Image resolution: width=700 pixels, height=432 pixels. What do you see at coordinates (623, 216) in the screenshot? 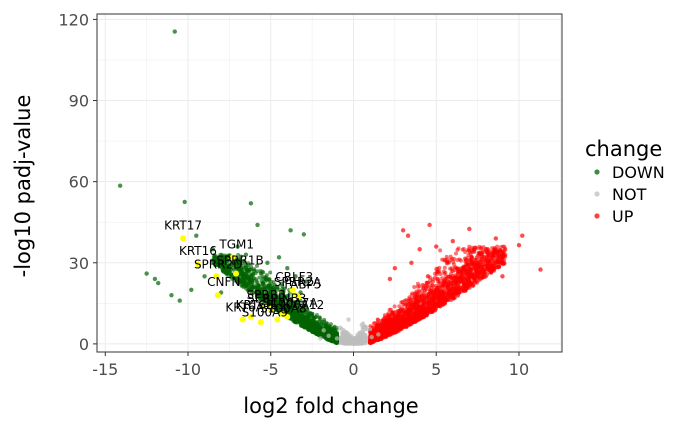
I see `legend-label-up: UP` at bounding box center [623, 216].